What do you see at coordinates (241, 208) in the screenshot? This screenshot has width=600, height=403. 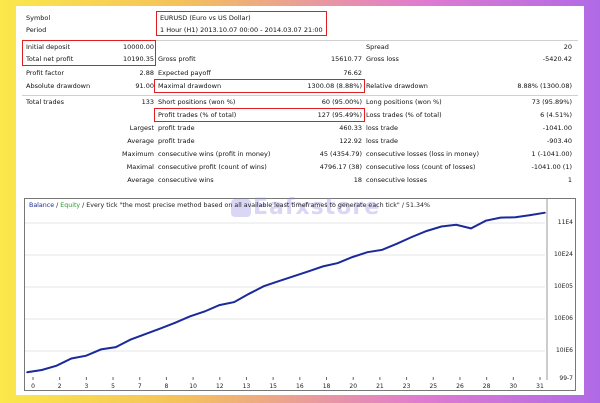 I see `watermark-logo-icon` at bounding box center [241, 208].